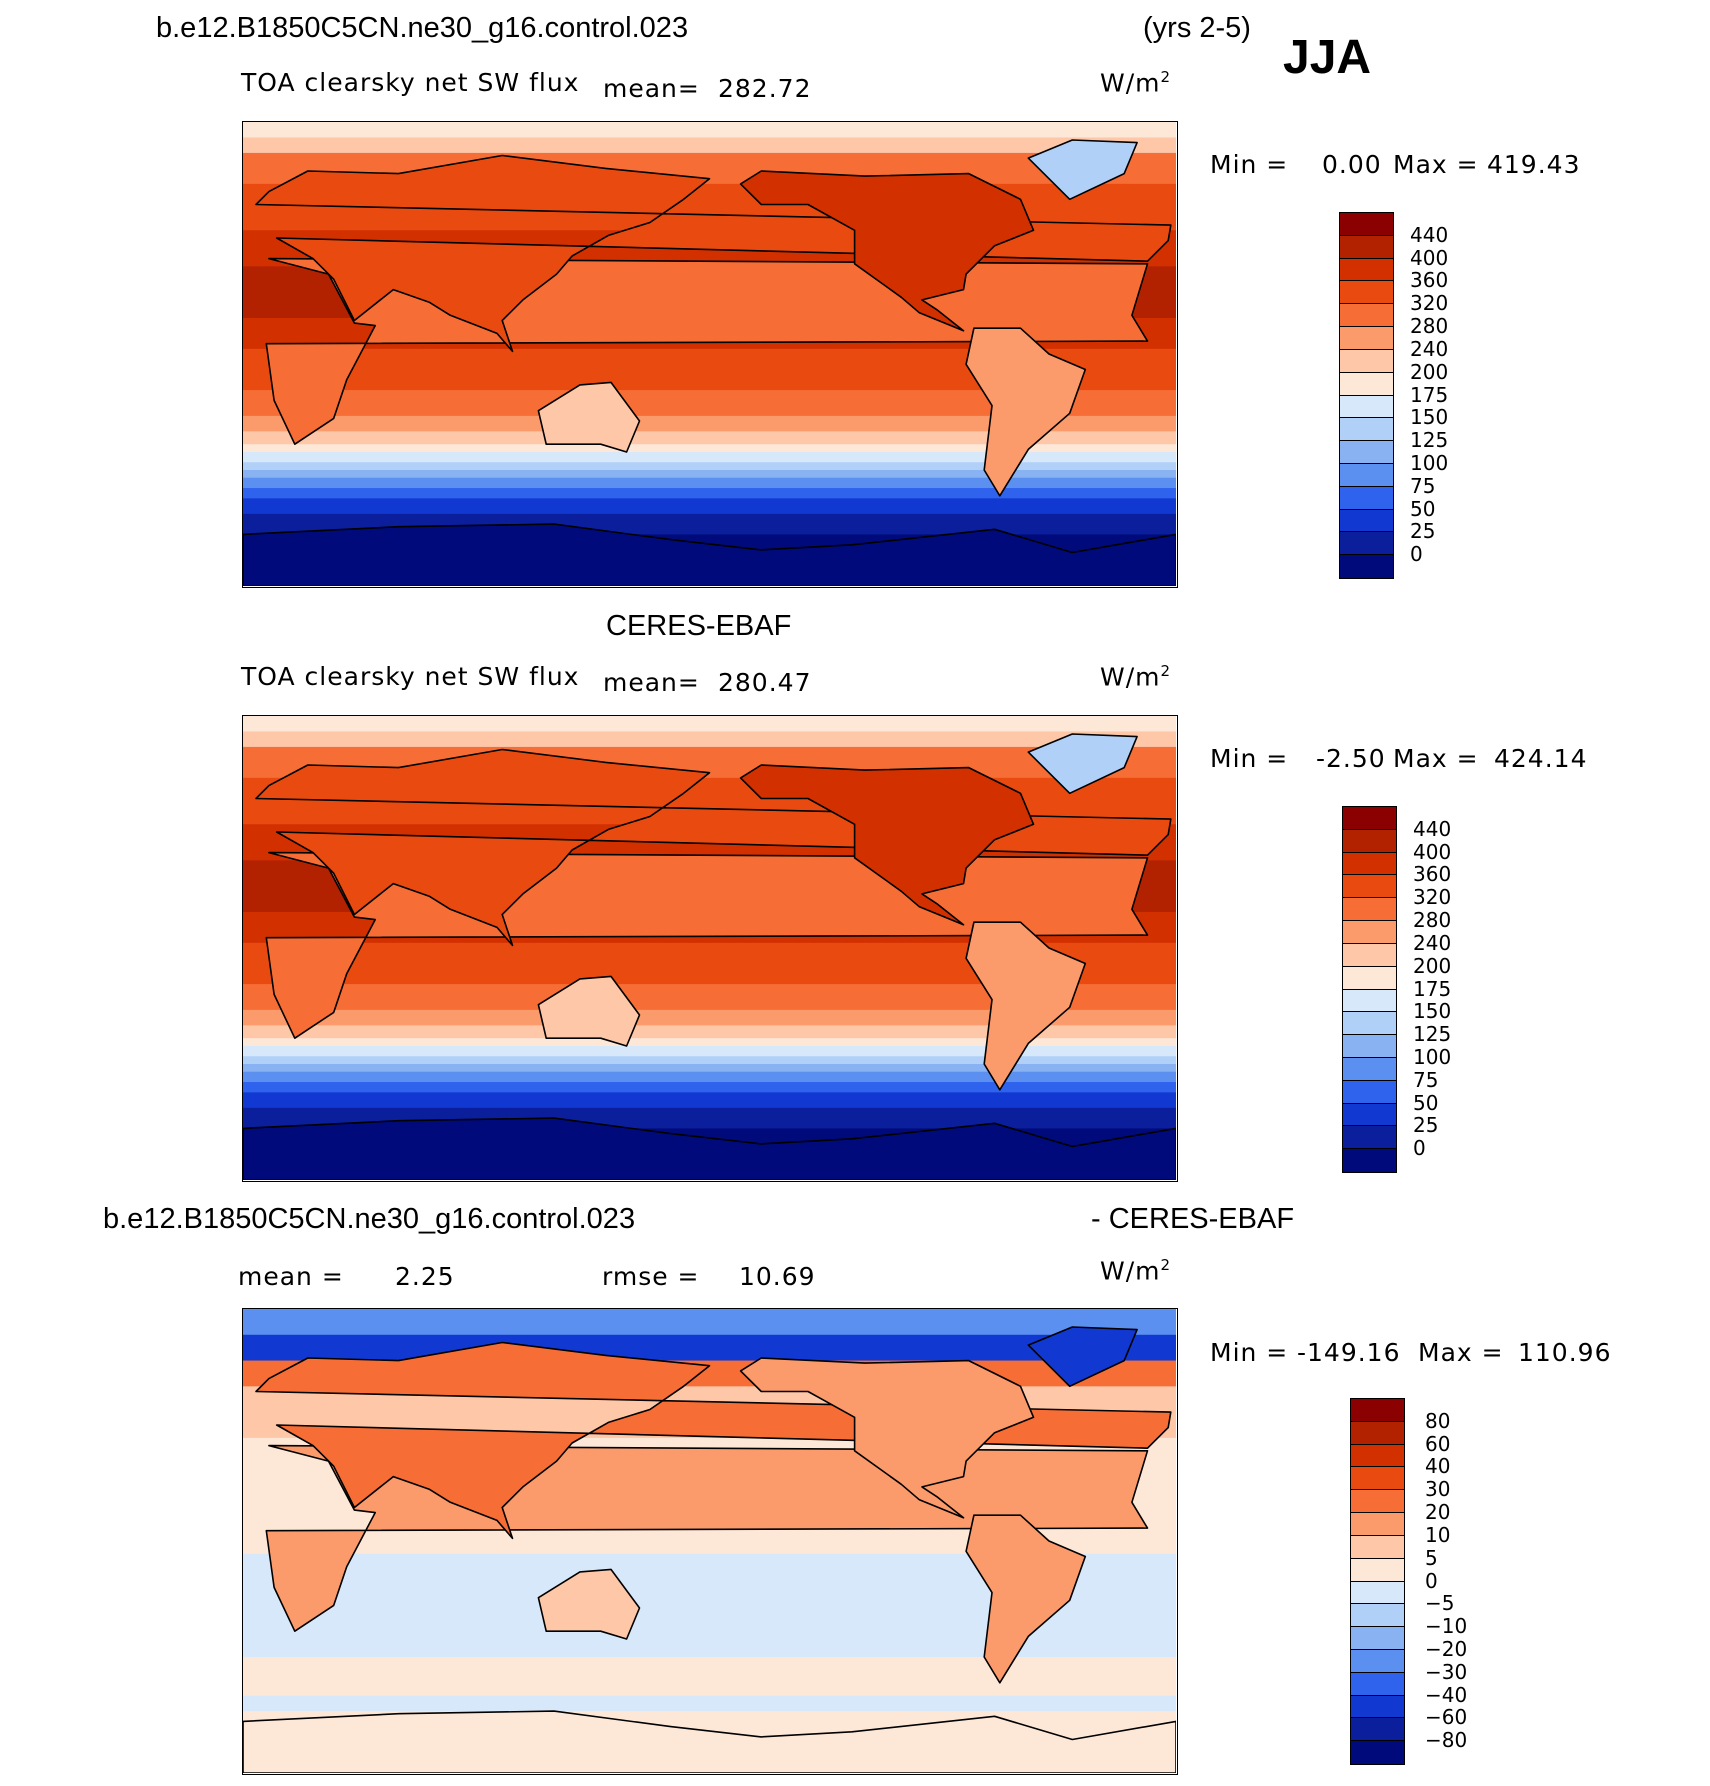  Describe the element at coordinates (1438, 1466) in the screenshot. I see `colorbar-tick-label: 40` at that location.